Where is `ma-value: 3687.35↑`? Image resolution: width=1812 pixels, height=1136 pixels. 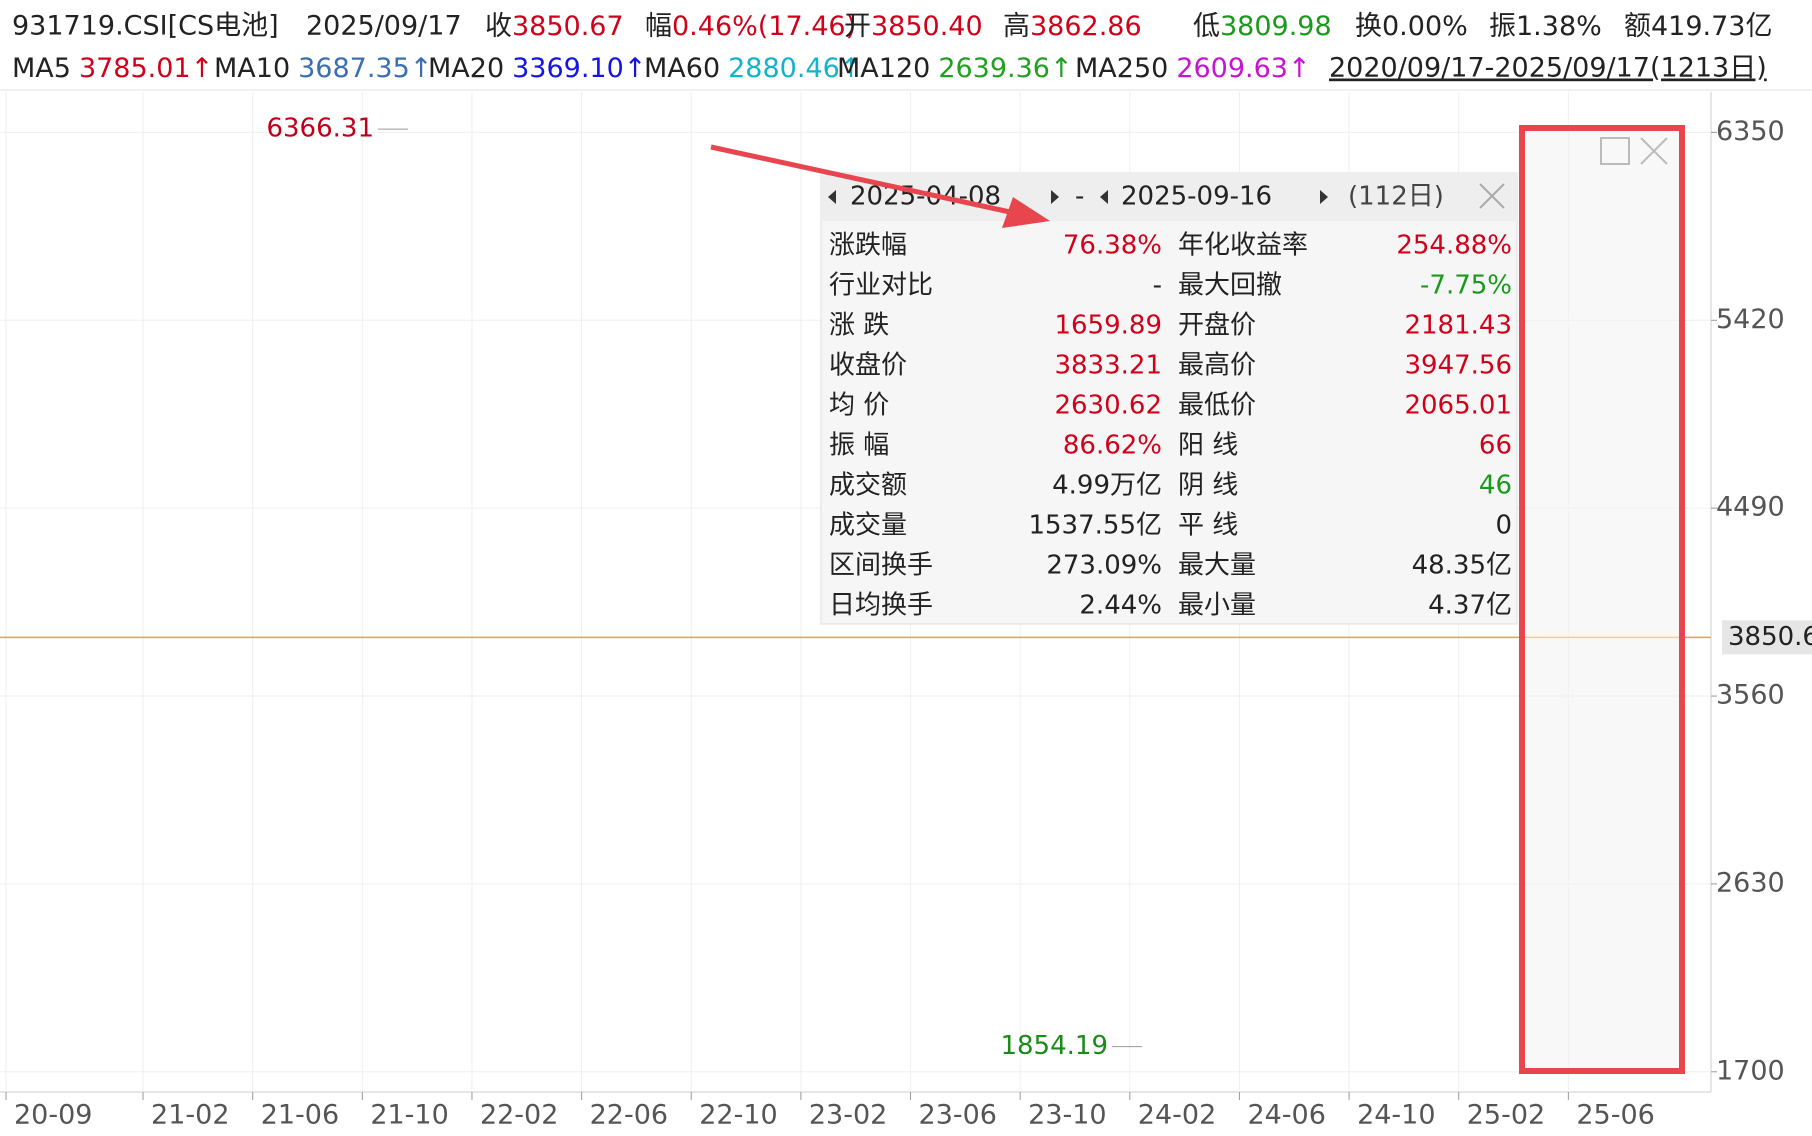 ma-value: 3687.35↑ is located at coordinates (365, 68).